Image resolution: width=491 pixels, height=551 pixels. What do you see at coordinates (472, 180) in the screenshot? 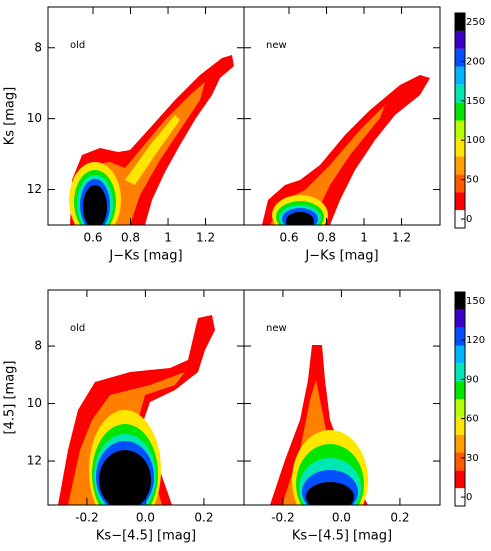
I see `colorbar-tick-label: 50` at bounding box center [472, 180].